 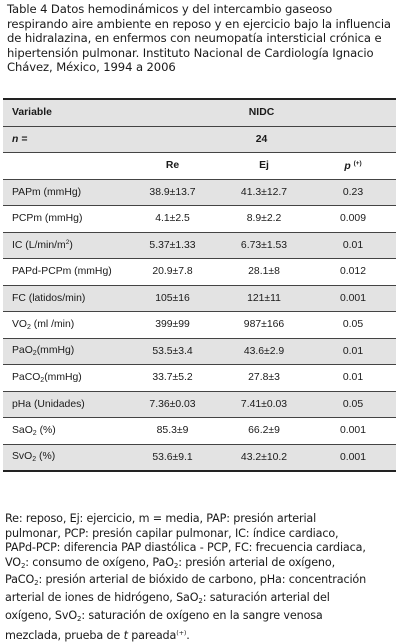 What do you see at coordinates (102, 597) in the screenshot?
I see `fn-text: arterial de iones de hidrógeno, SaO` at bounding box center [102, 597].